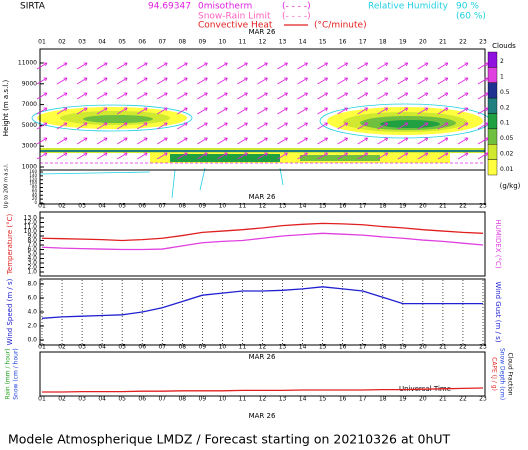 Image resolution: width=528 pixels, height=450 pixels. What do you see at coordinates (505, 107) in the screenshot?
I see `colorbar-label: 0.2` at bounding box center [505, 107].